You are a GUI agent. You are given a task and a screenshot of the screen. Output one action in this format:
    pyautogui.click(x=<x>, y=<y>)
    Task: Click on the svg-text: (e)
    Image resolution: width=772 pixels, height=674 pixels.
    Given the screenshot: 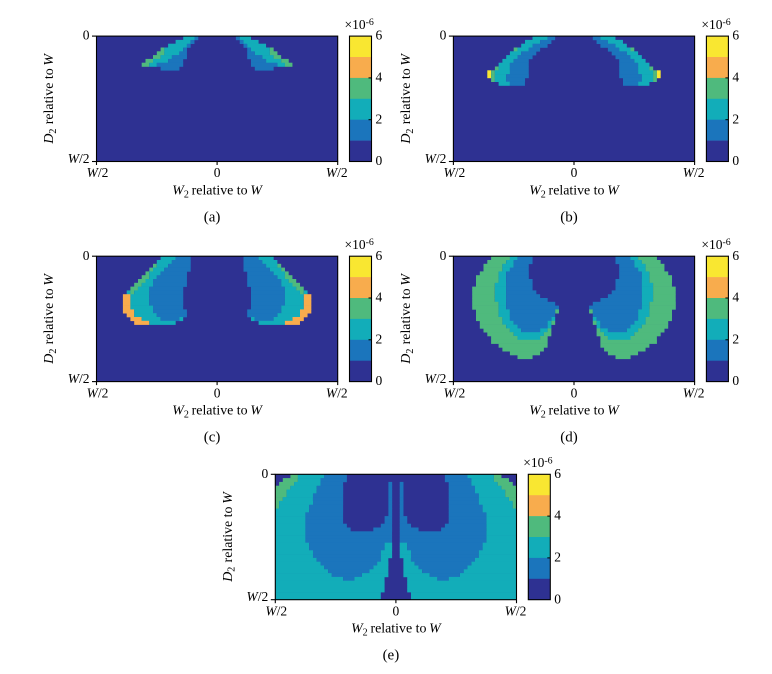 What is the action you would take?
    pyautogui.click(x=391, y=656)
    